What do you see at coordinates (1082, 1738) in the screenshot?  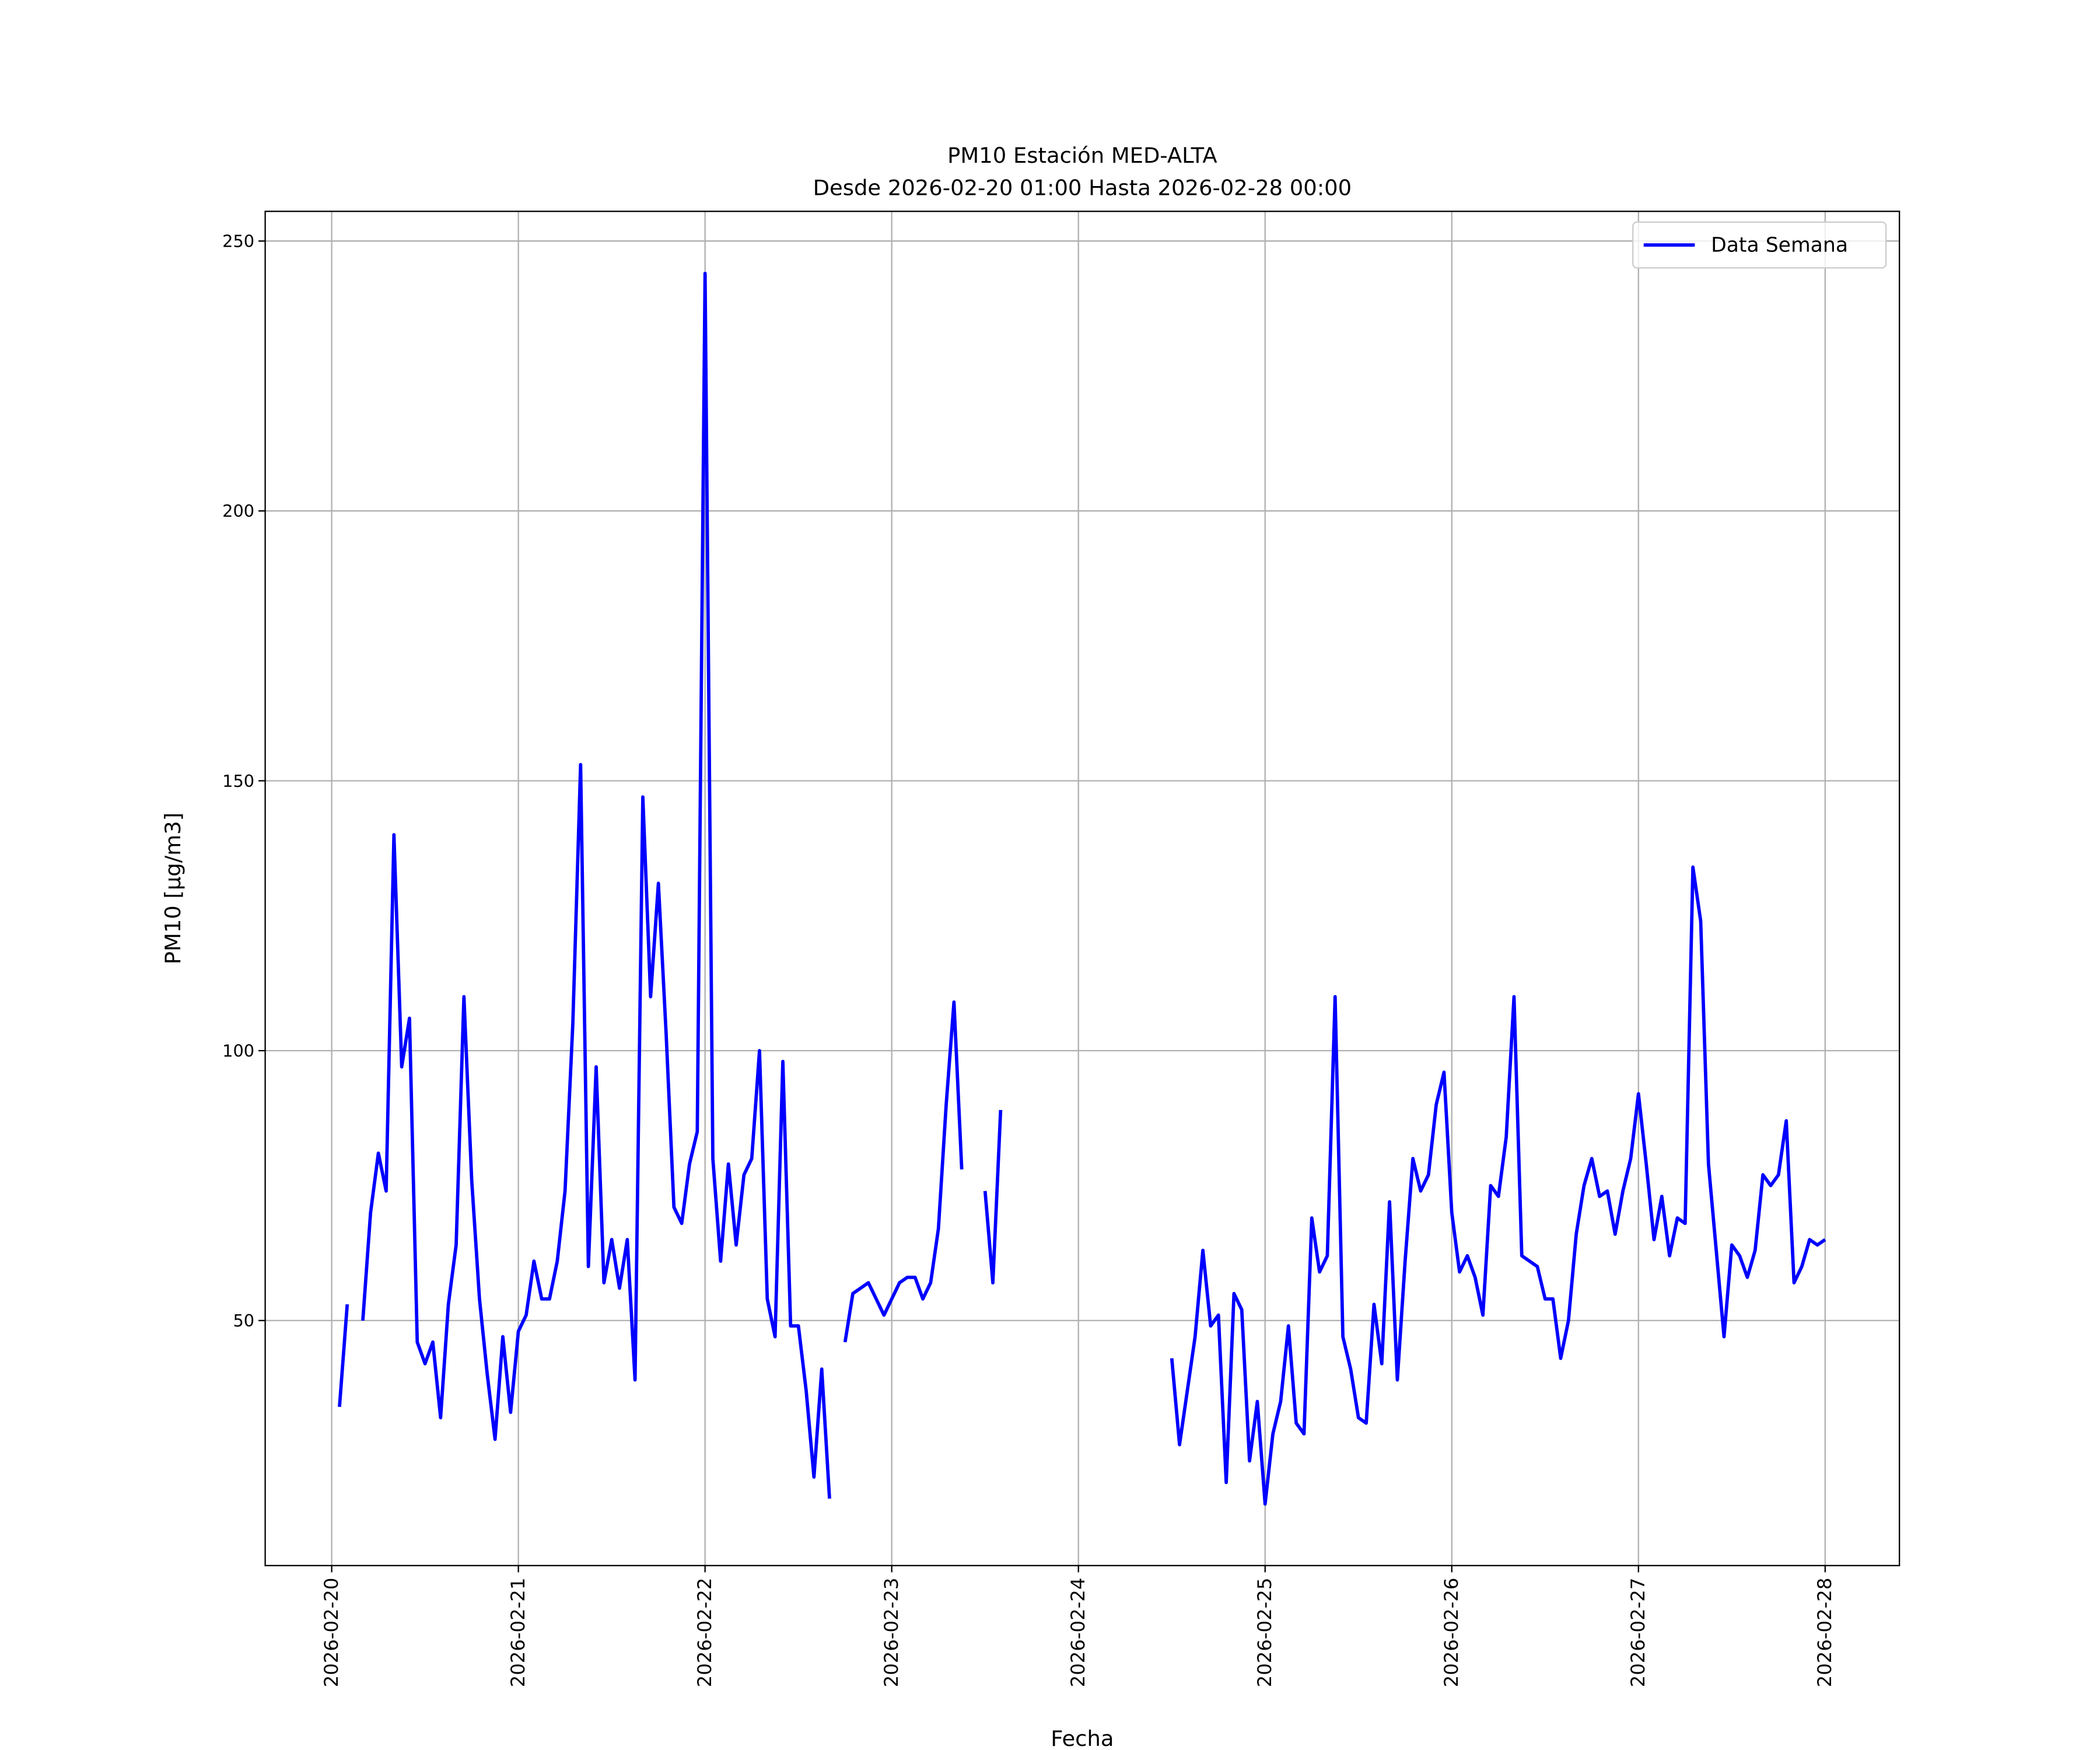 I see `x-axis-label: Fecha` at bounding box center [1082, 1738].